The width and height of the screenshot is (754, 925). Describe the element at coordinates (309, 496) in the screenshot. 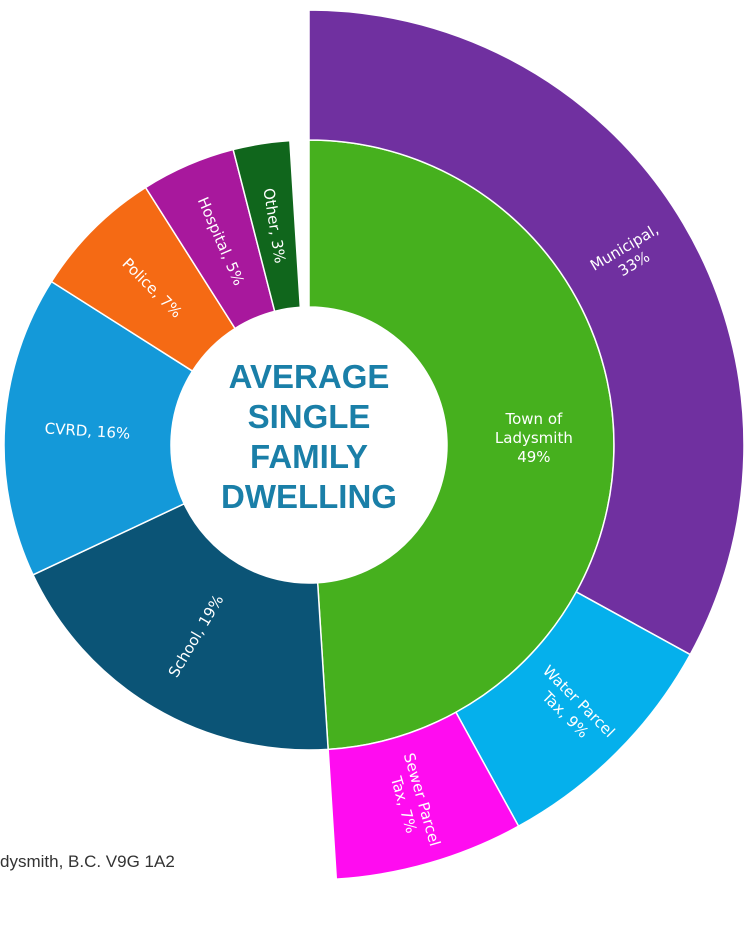

I see `center-title-line-4: DWELLING` at that location.